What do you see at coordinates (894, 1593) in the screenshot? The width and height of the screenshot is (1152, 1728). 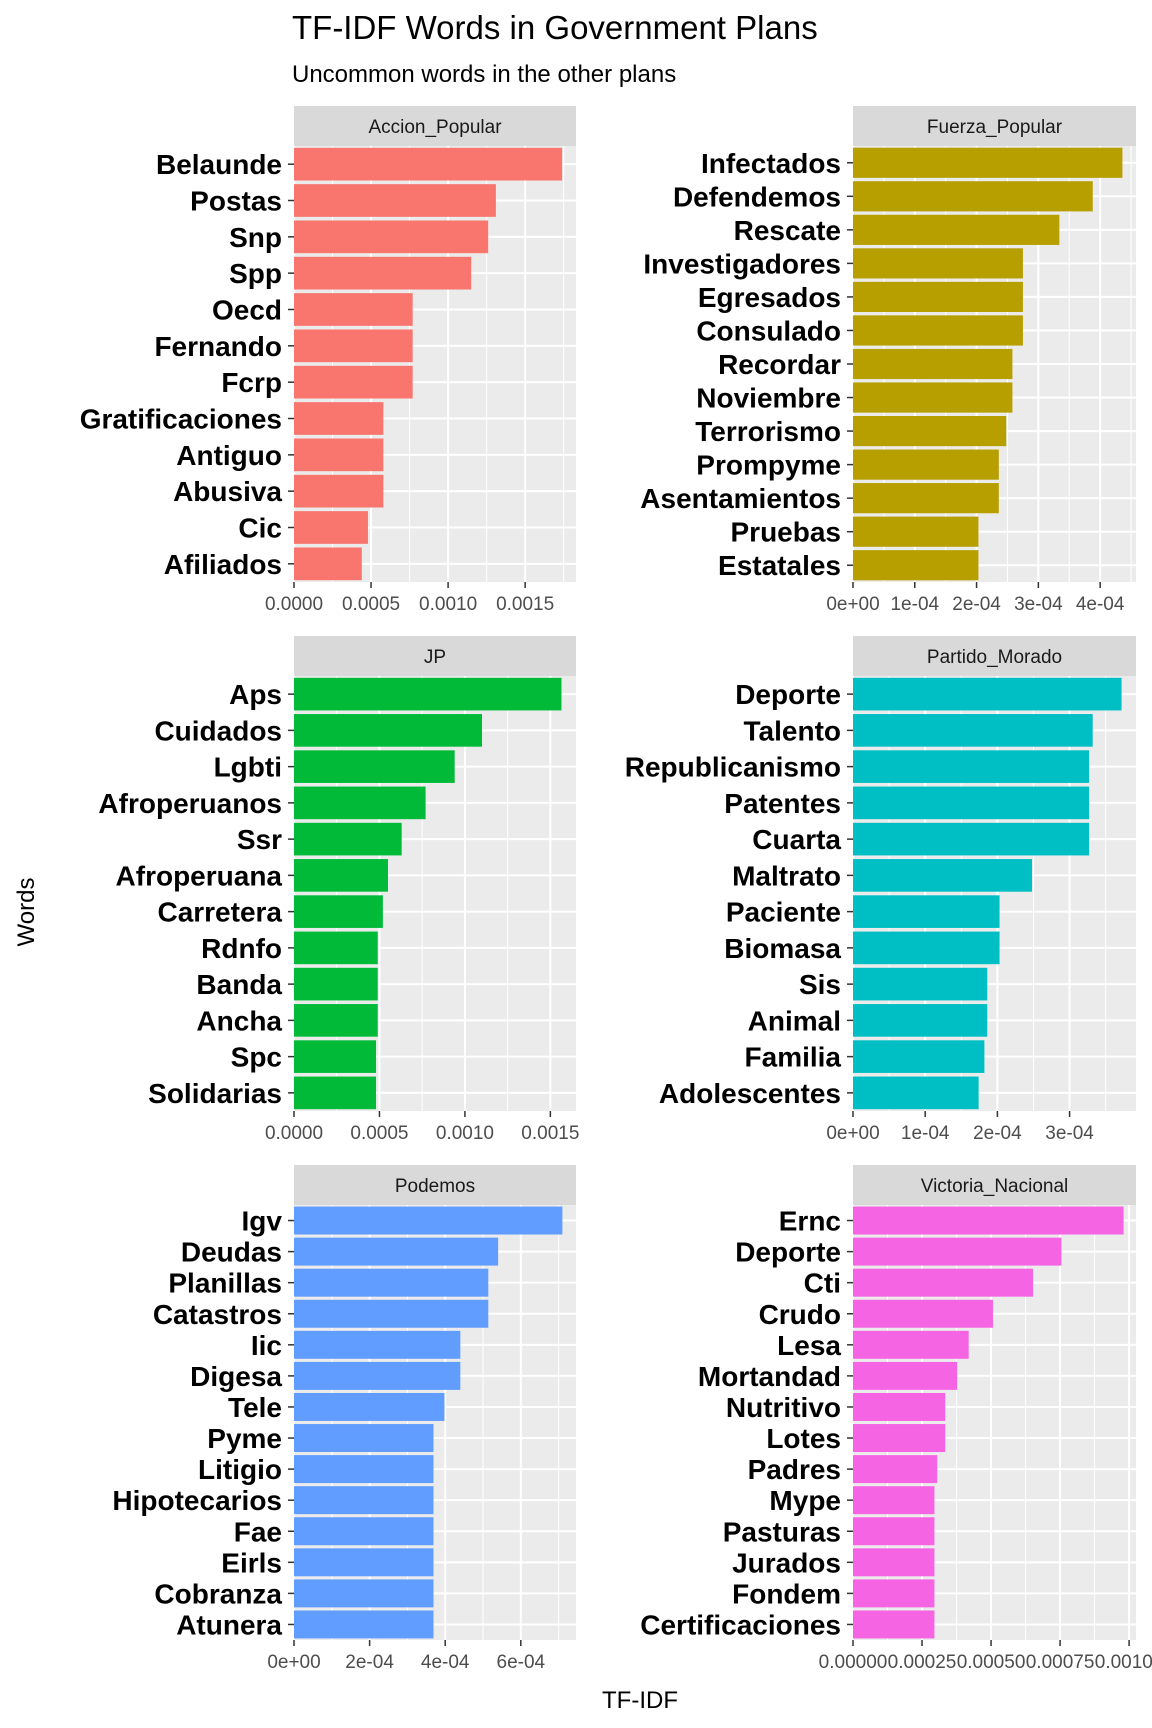 I see `bar-fondem` at bounding box center [894, 1593].